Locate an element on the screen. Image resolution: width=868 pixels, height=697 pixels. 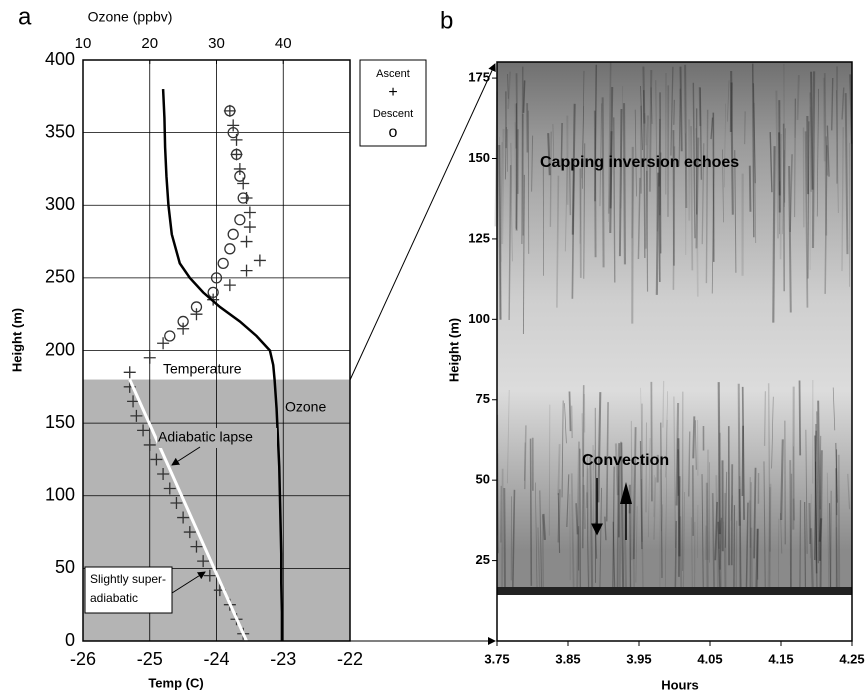
x-tick-label: -24 is located at coordinates (216, 659).